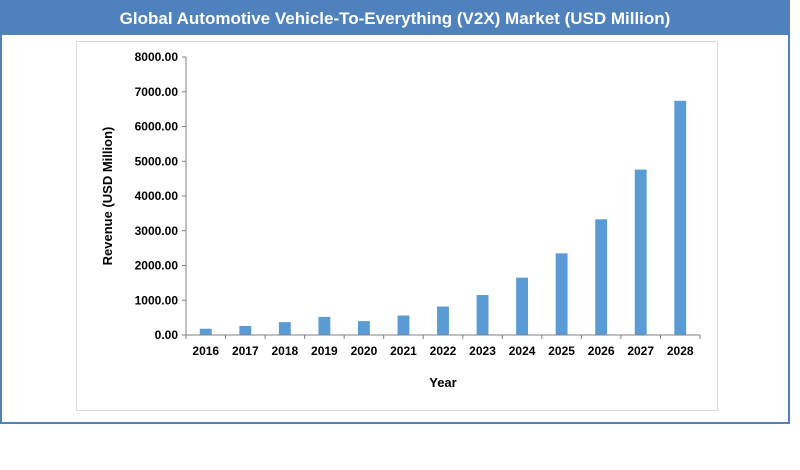  What do you see at coordinates (157, 300) in the screenshot?
I see `y-tick-label: 1000.00` at bounding box center [157, 300].